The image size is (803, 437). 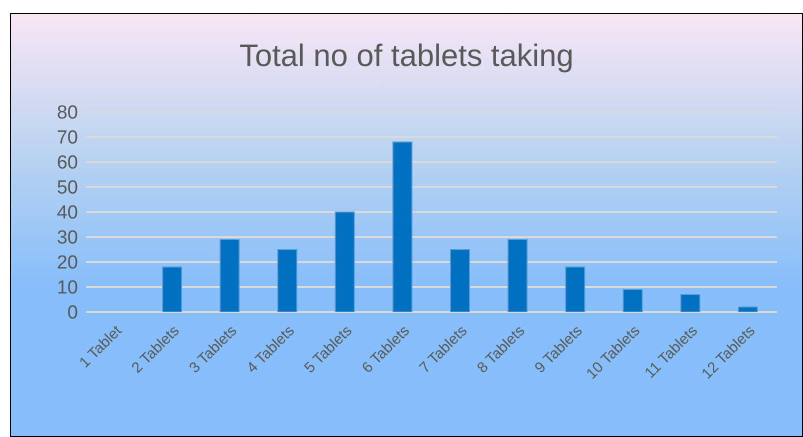 I want to click on y-tick-label: 0, so click(x=72, y=313).